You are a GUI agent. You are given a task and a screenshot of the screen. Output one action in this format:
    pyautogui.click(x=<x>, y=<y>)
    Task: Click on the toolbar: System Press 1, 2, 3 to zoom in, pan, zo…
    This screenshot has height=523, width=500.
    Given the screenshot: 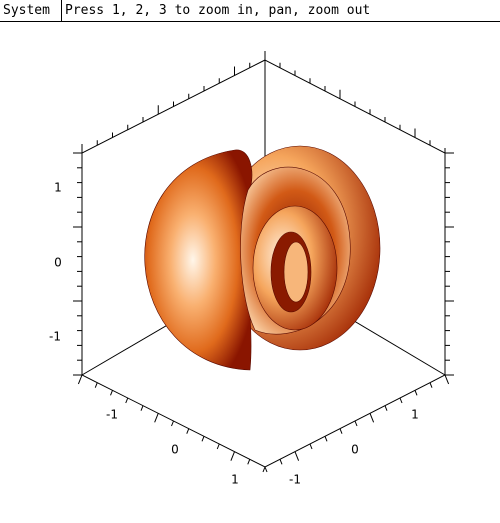 What is the action you would take?
    pyautogui.click(x=250, y=11)
    